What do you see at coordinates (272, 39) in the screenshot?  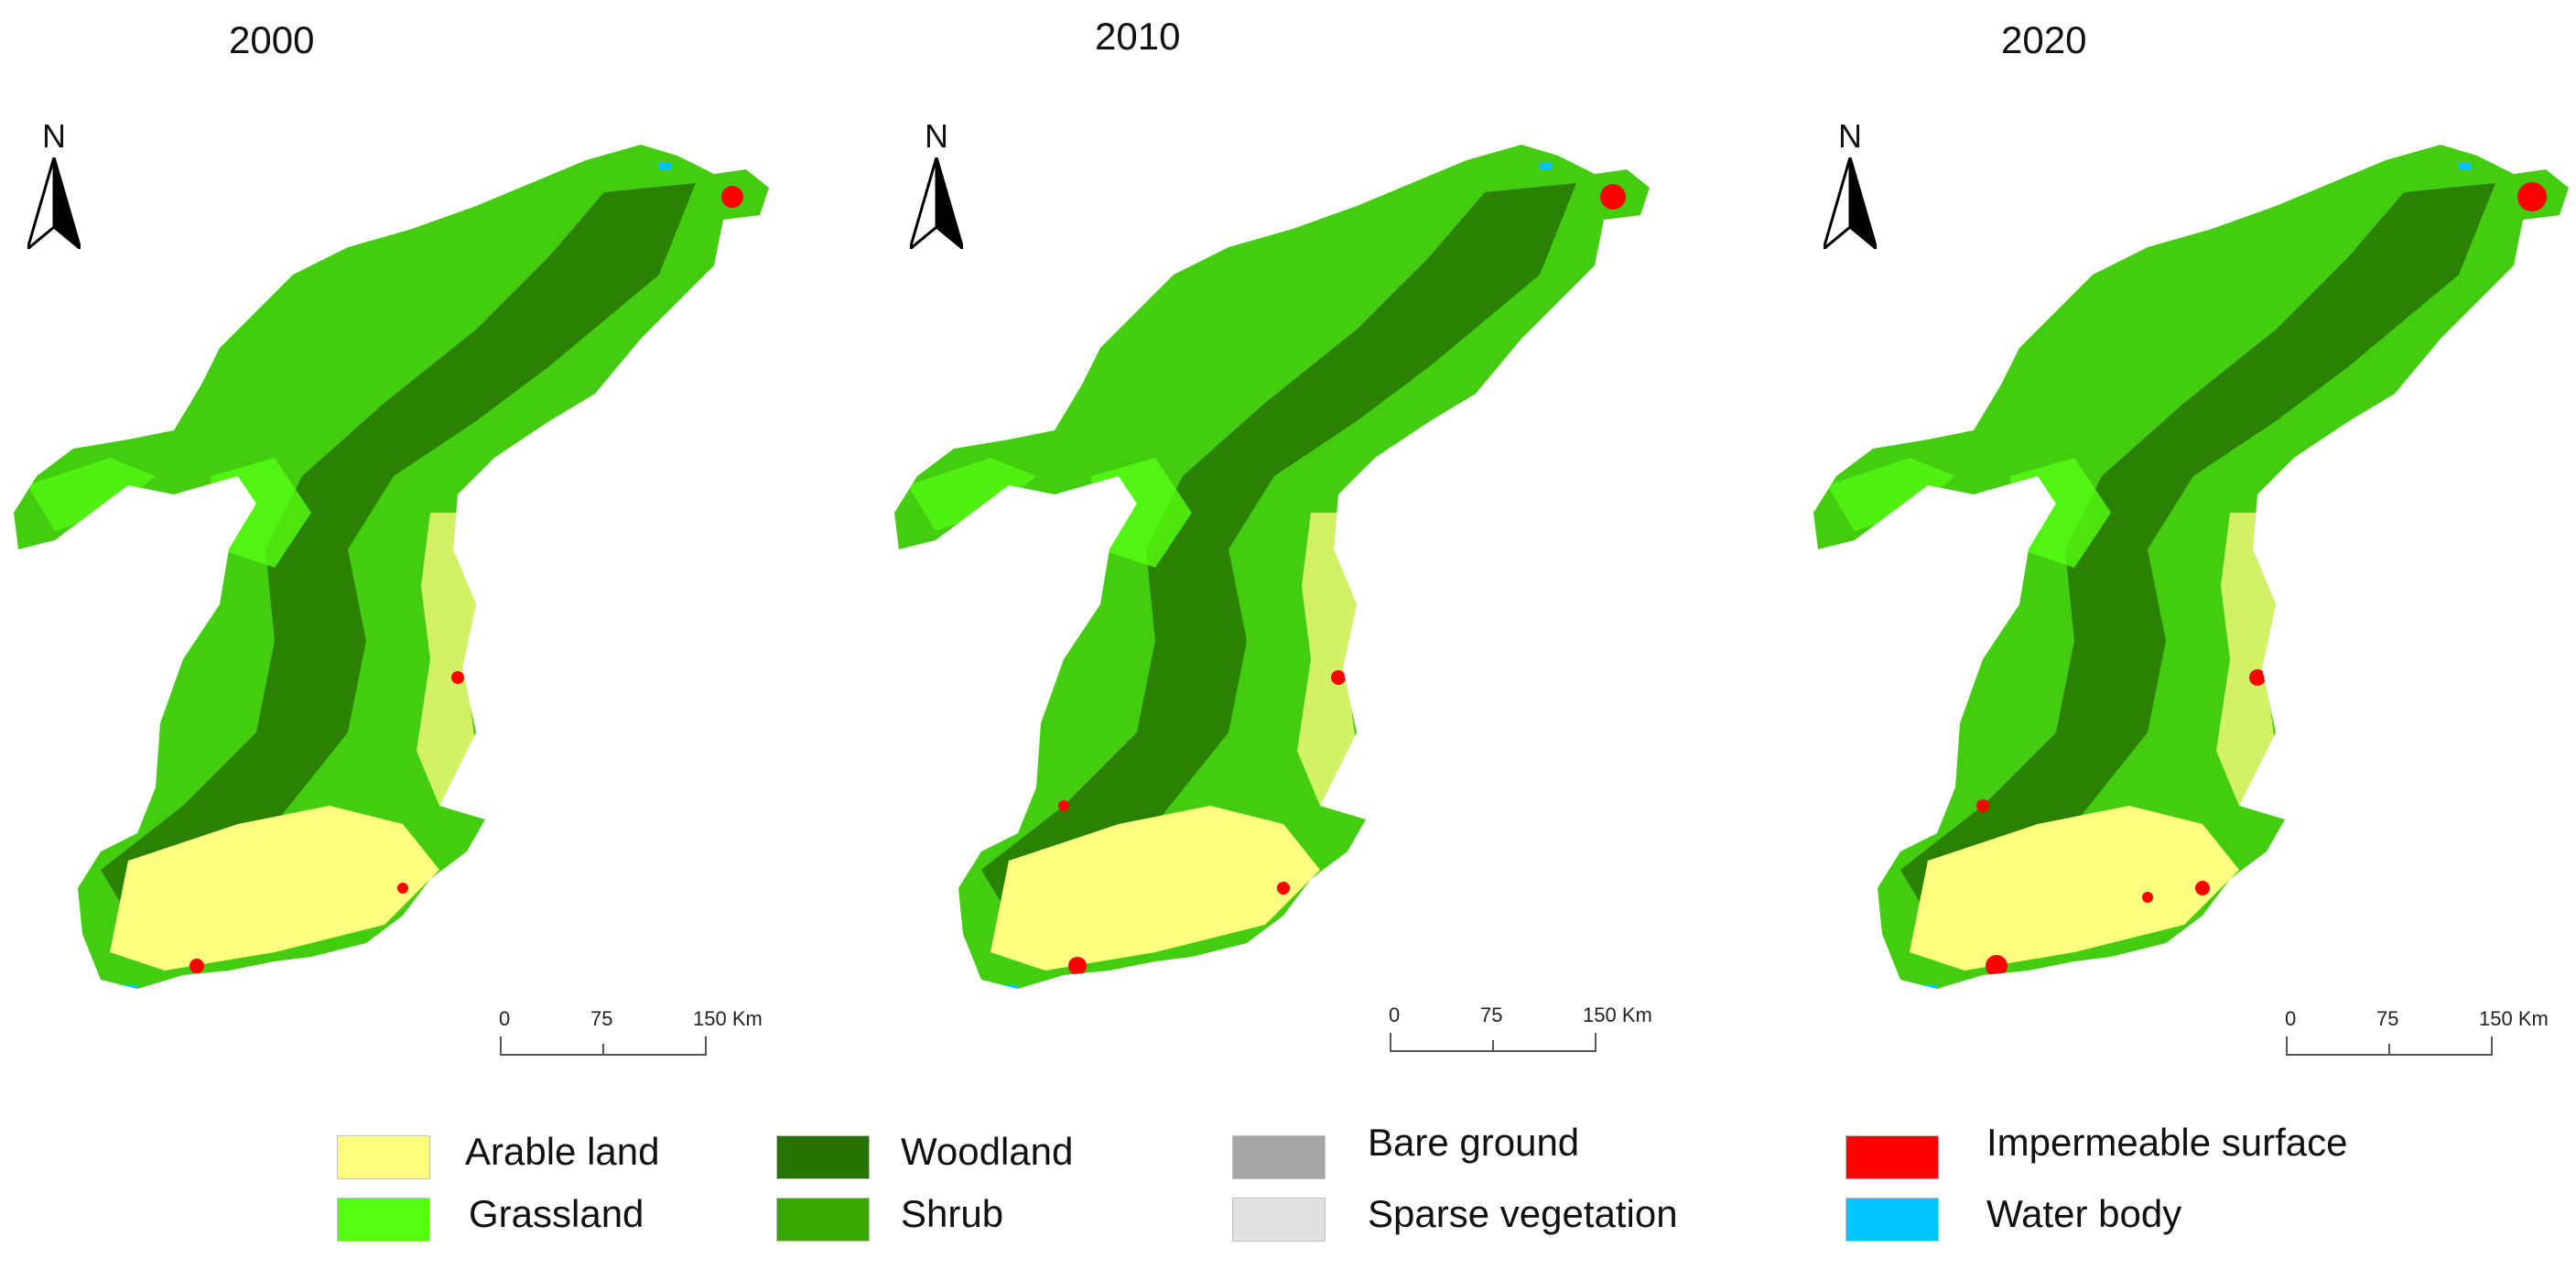 I see `panel-title: 2000` at bounding box center [272, 39].